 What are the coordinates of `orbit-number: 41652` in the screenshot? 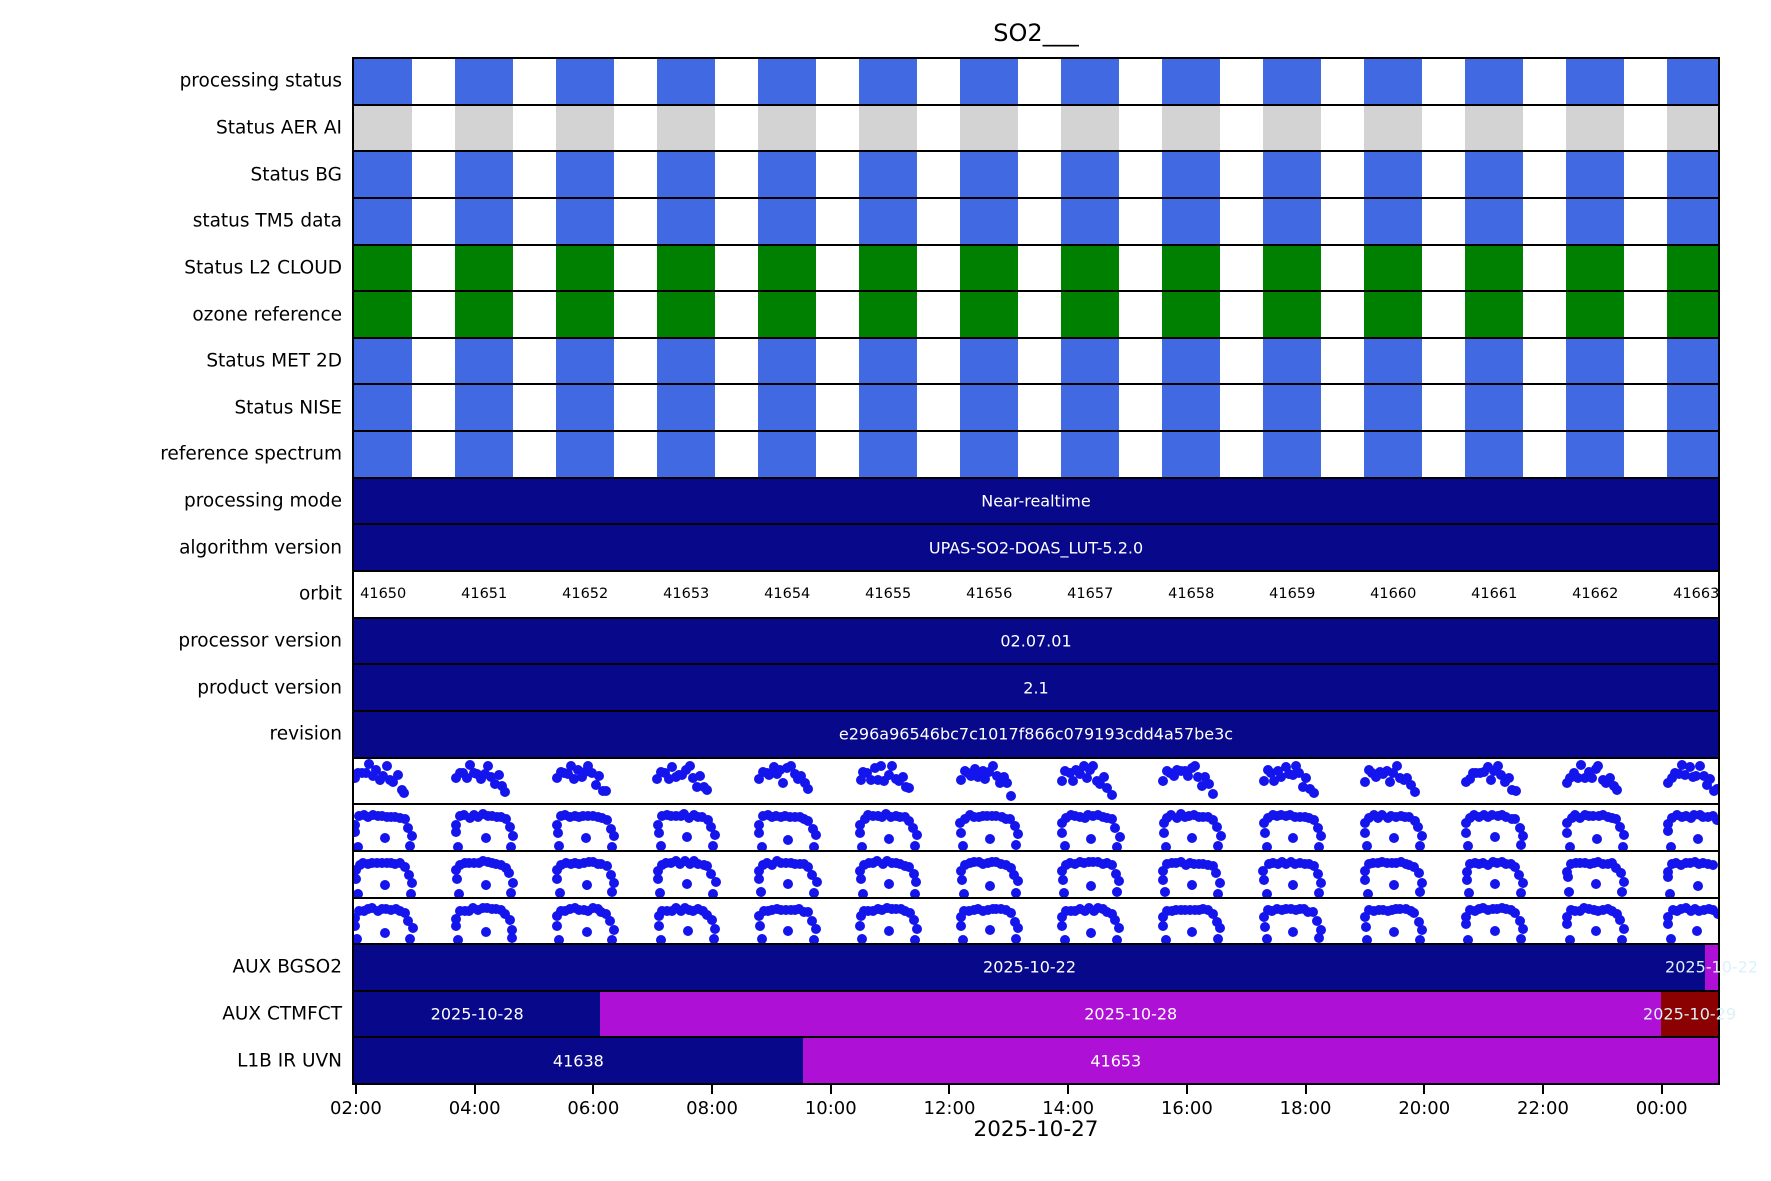 It's located at (585, 594).